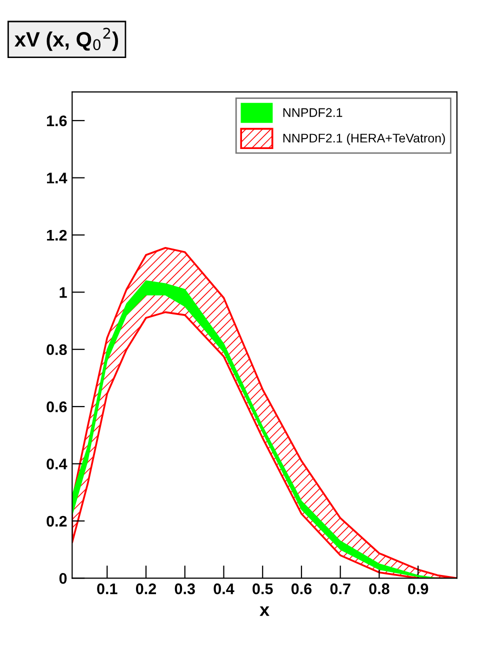  Describe the element at coordinates (57, 235) in the screenshot. I see `y-tick-label: 1.2` at that location.